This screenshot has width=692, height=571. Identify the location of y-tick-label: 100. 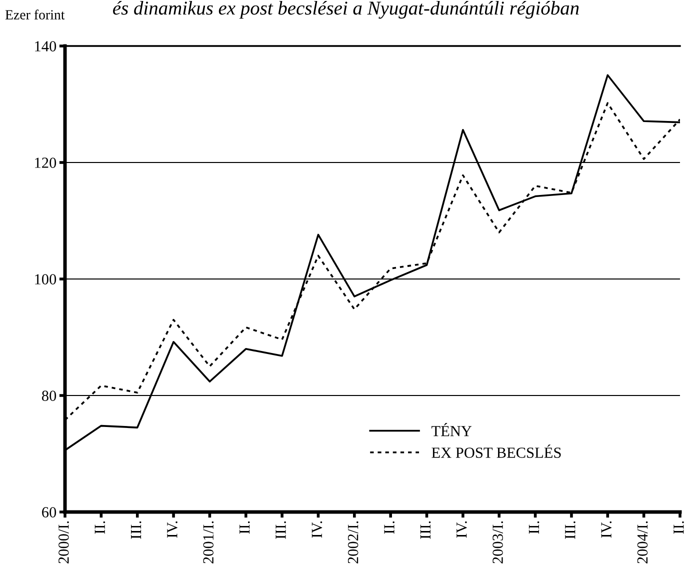
(45, 279).